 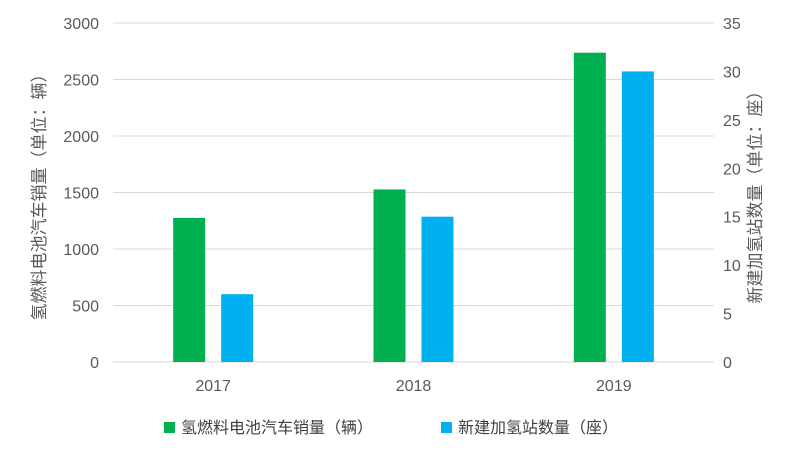 I want to click on left-tick-label: 1500, so click(x=81, y=194).